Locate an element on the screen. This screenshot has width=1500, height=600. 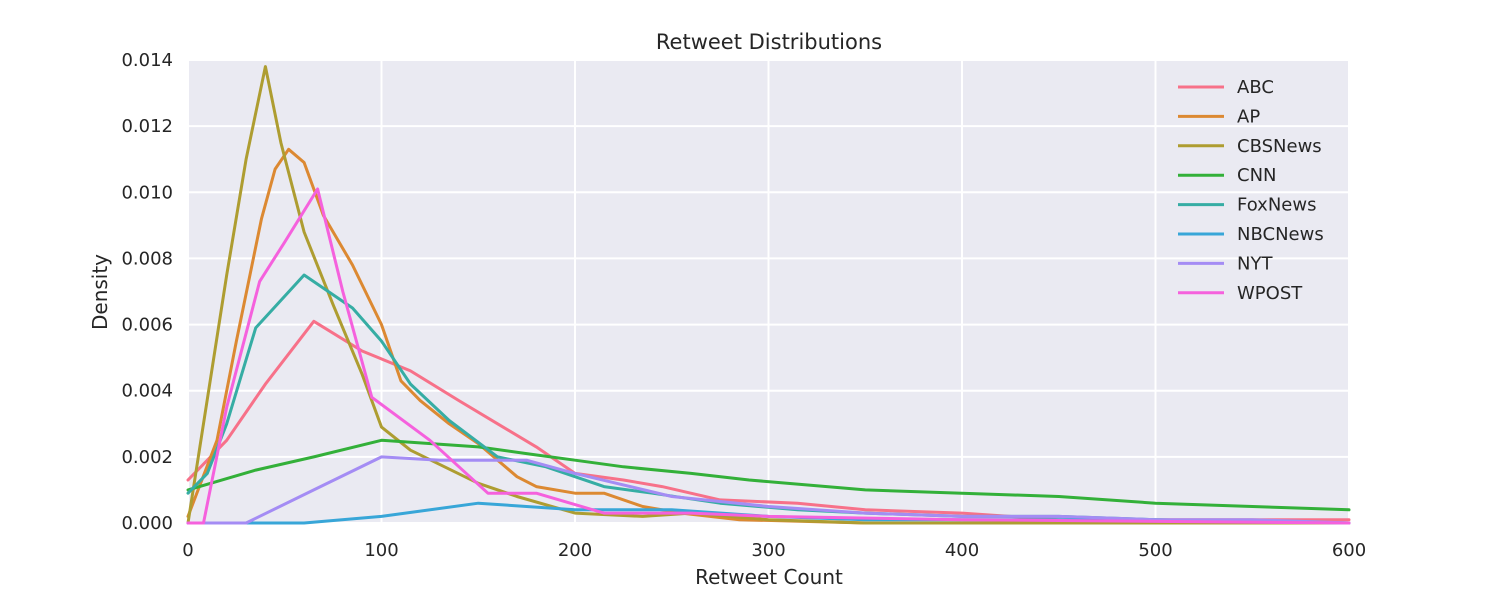
series-line-cnn is located at coordinates (768, 475).